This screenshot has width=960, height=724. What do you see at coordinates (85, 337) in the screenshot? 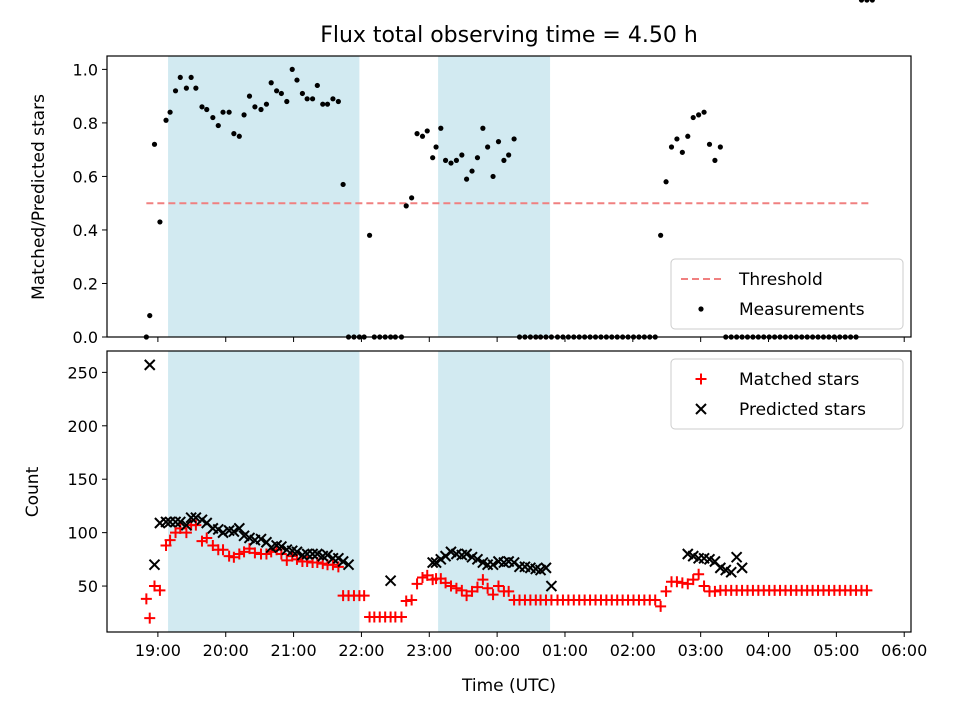
I see `y-tick-label: 0.0` at bounding box center [85, 337].